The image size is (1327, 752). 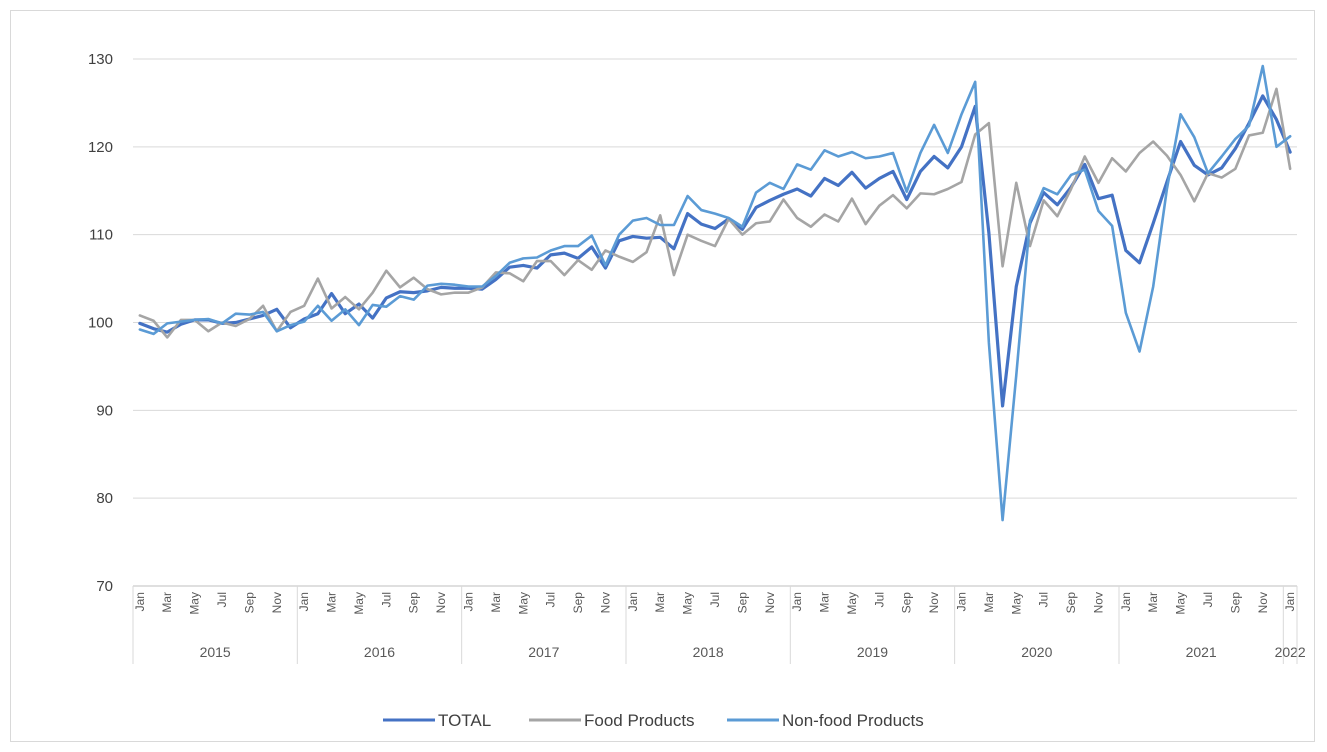 I want to click on legend-label: Food Products, so click(x=639, y=720).